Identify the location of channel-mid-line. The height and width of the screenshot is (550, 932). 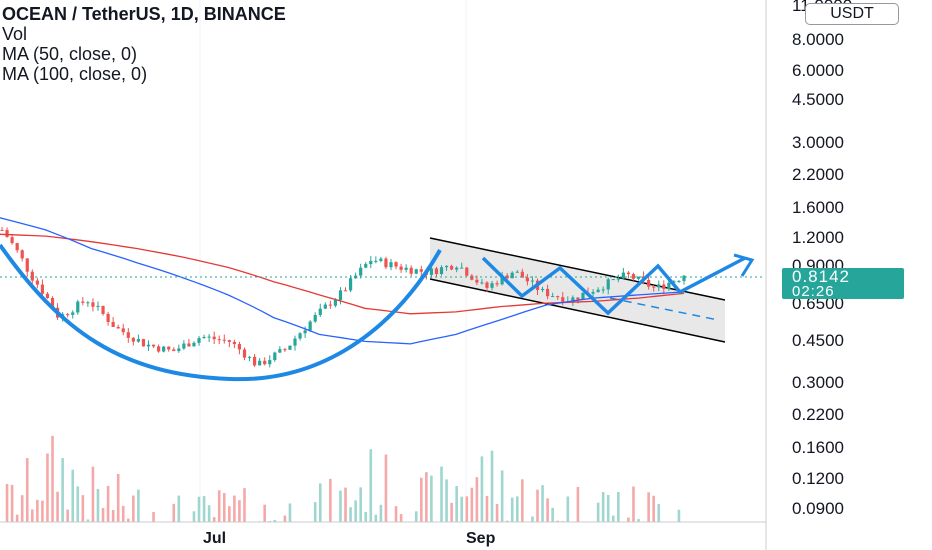
(664, 309).